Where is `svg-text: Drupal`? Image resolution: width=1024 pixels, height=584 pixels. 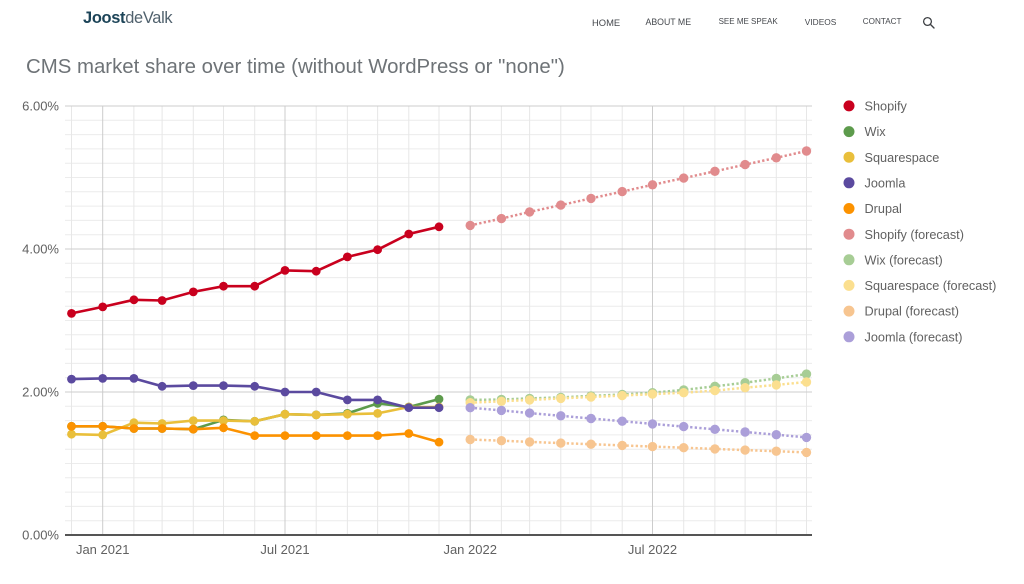 svg-text: Drupal is located at coordinates (883, 209).